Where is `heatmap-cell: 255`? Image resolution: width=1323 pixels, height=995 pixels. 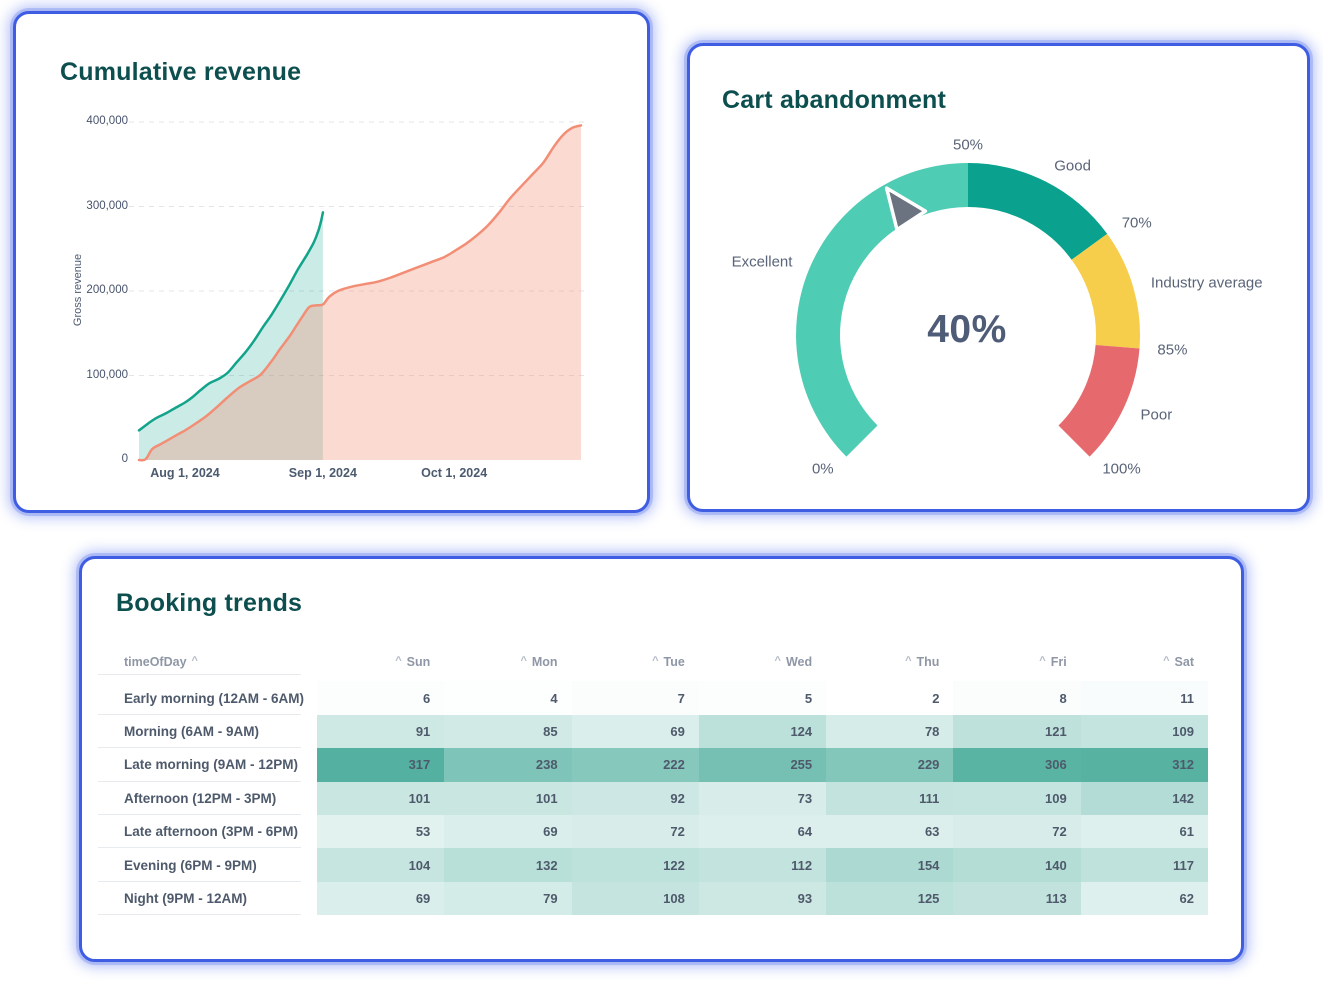 heatmap-cell: 255 is located at coordinates (762, 765).